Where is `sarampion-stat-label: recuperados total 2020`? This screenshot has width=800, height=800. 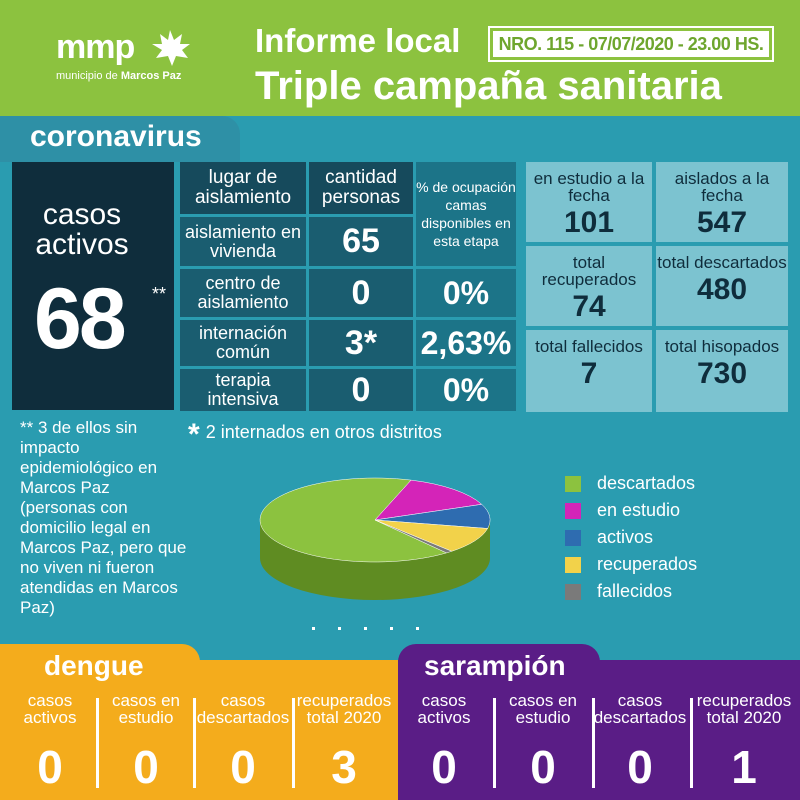
sarampion-stat-label: recuperados total 2020 is located at coordinates (744, 709).